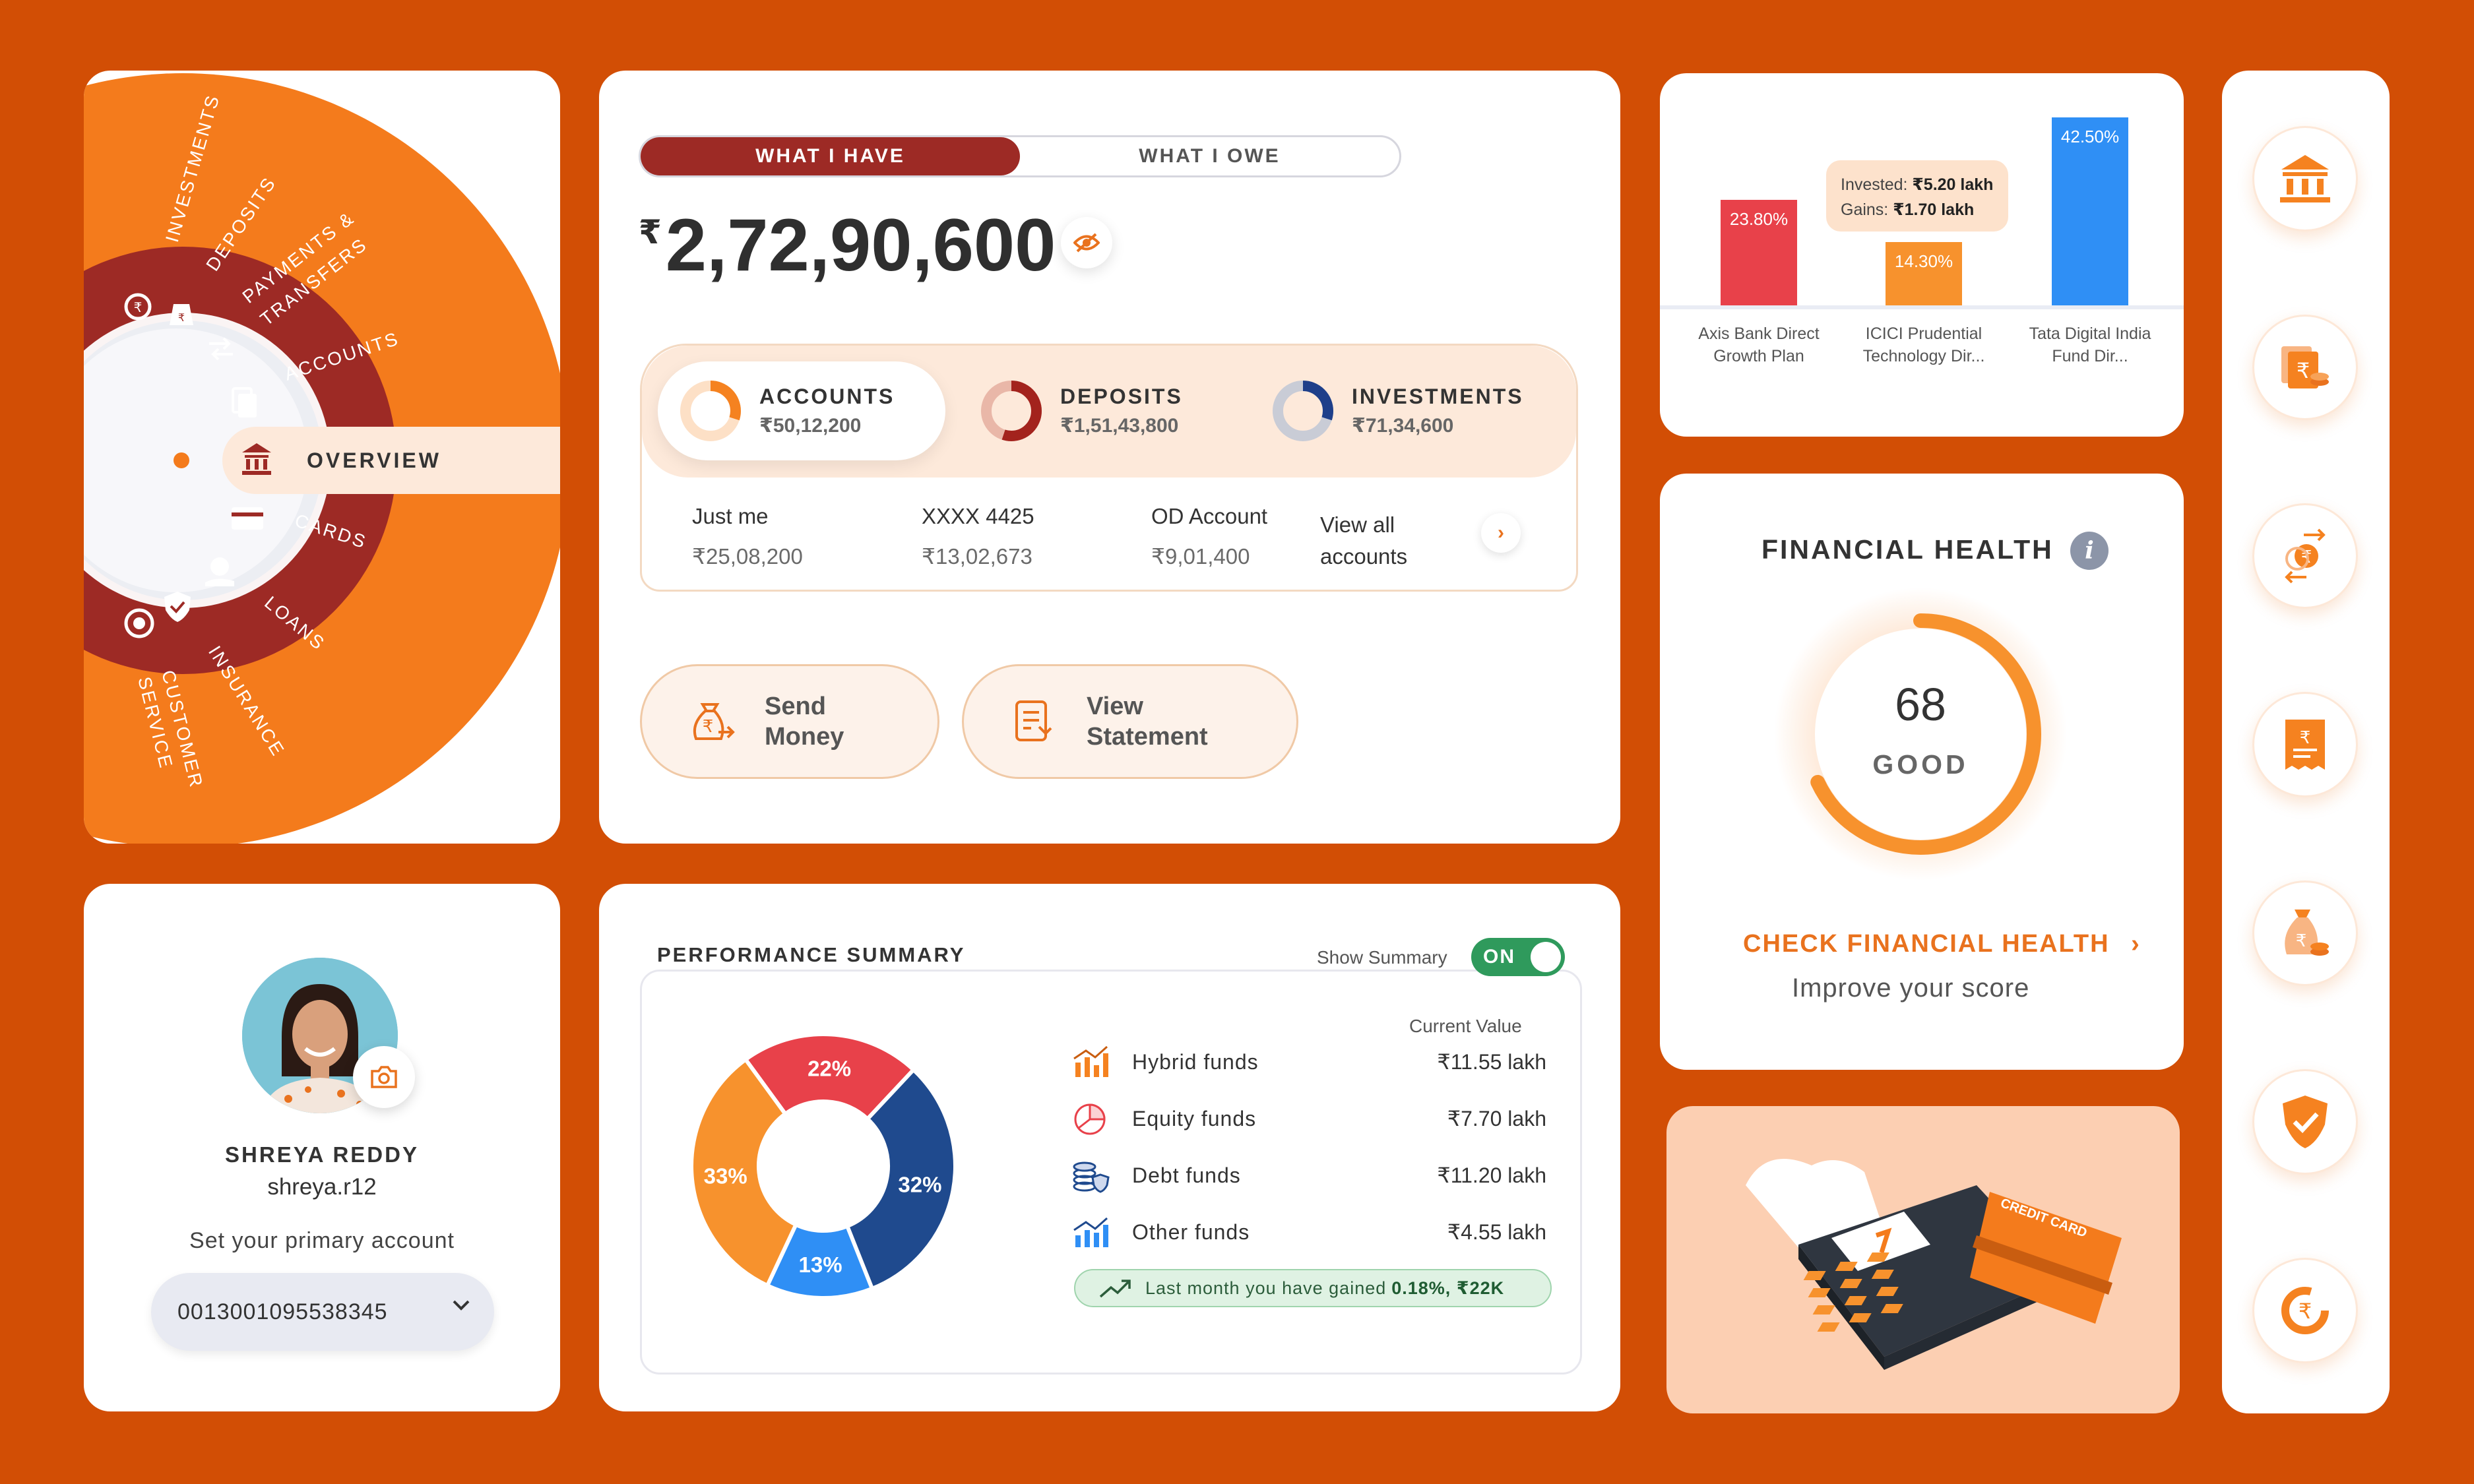  What do you see at coordinates (1210, 156) in the screenshot?
I see `tab-what-i-owe: WHAT I OWE` at bounding box center [1210, 156].